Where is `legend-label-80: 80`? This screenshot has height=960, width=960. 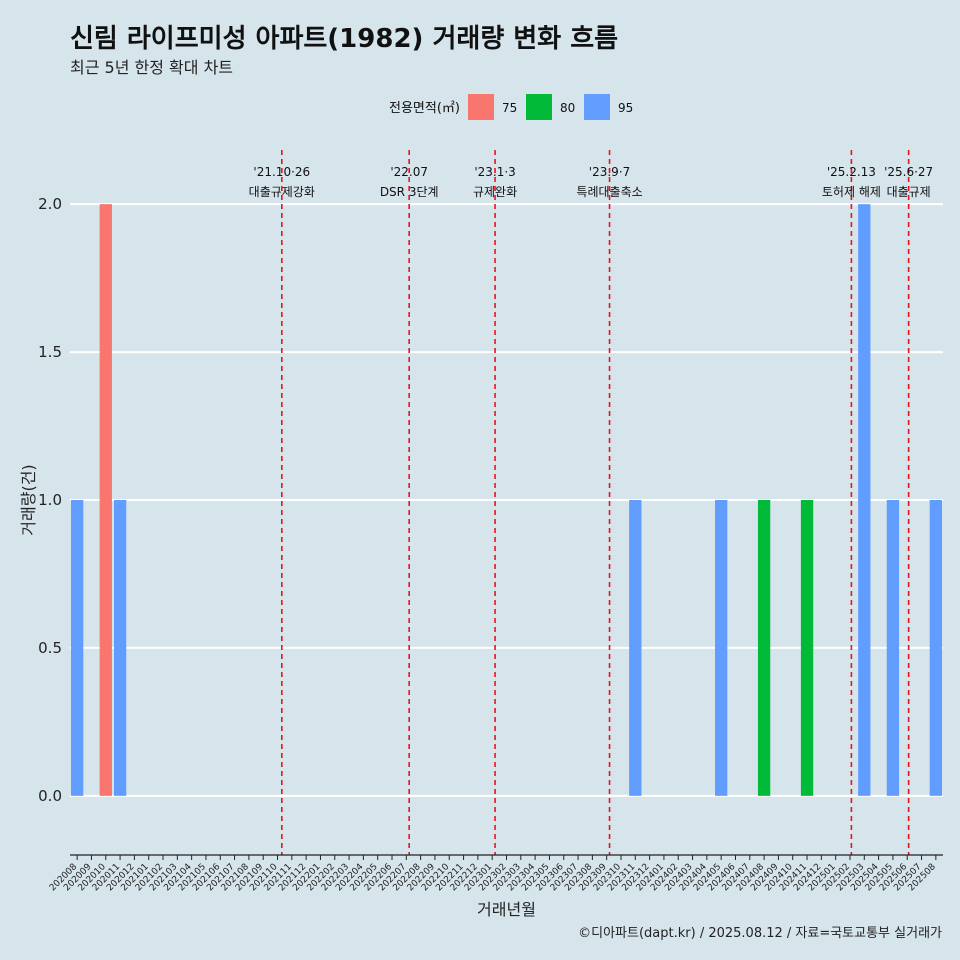
legend-label-80: 80 is located at coordinates (567, 108).